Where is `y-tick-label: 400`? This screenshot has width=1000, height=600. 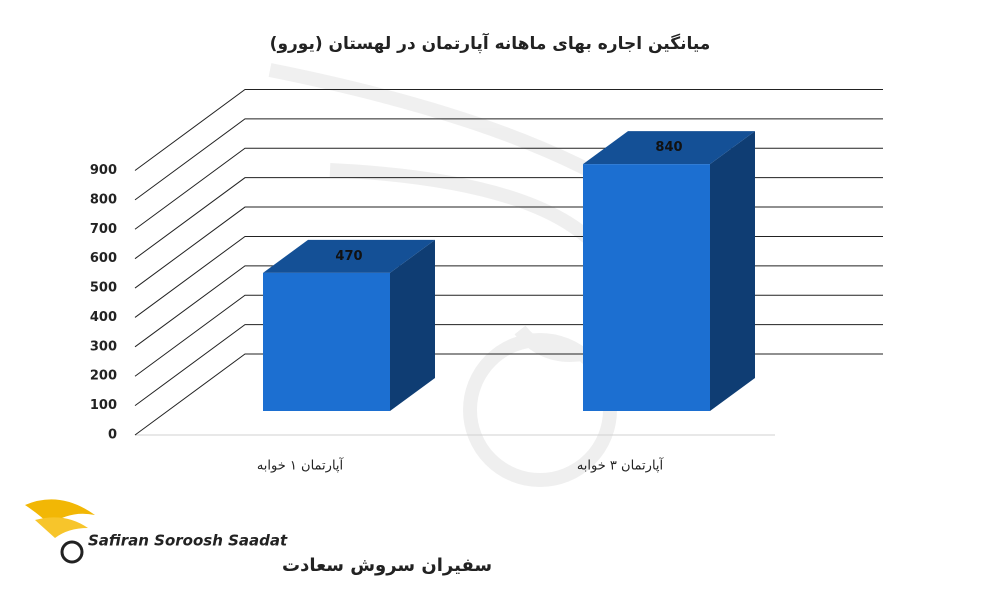
y-tick-label: 400 is located at coordinates (103, 317).